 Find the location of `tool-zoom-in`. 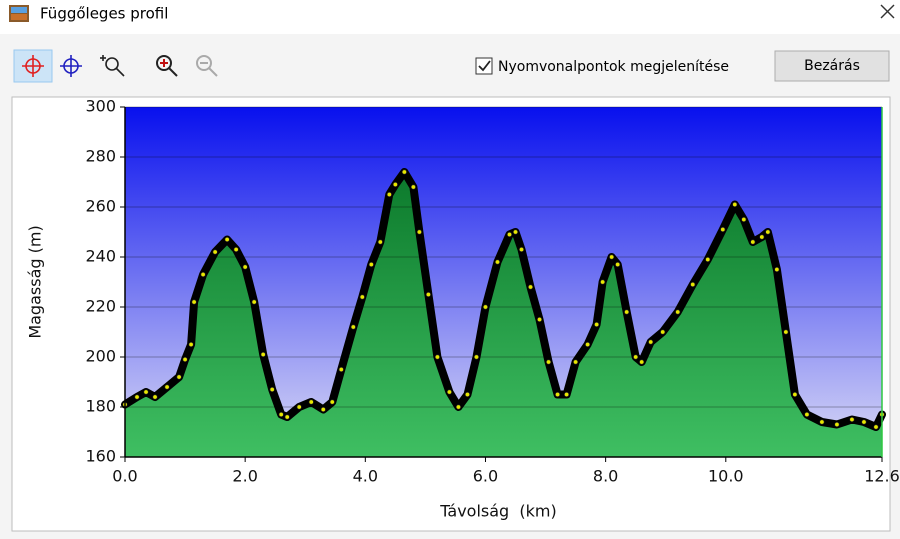

tool-zoom-in is located at coordinates (167, 66).